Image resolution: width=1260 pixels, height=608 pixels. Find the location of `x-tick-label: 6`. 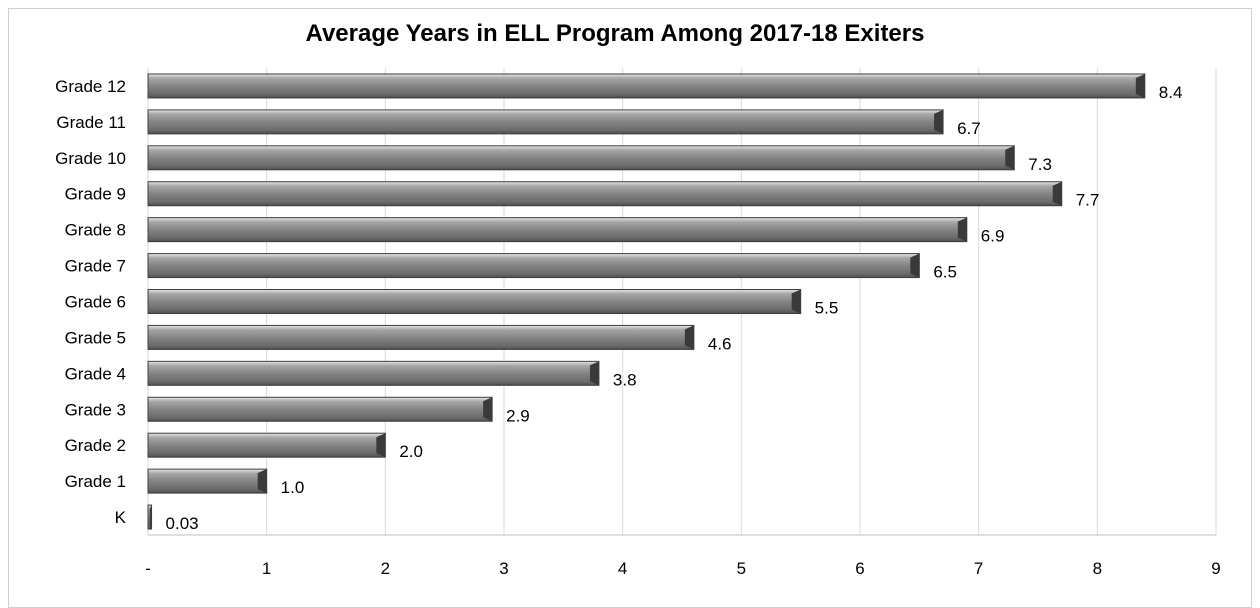

x-tick-label: 6 is located at coordinates (859, 568).